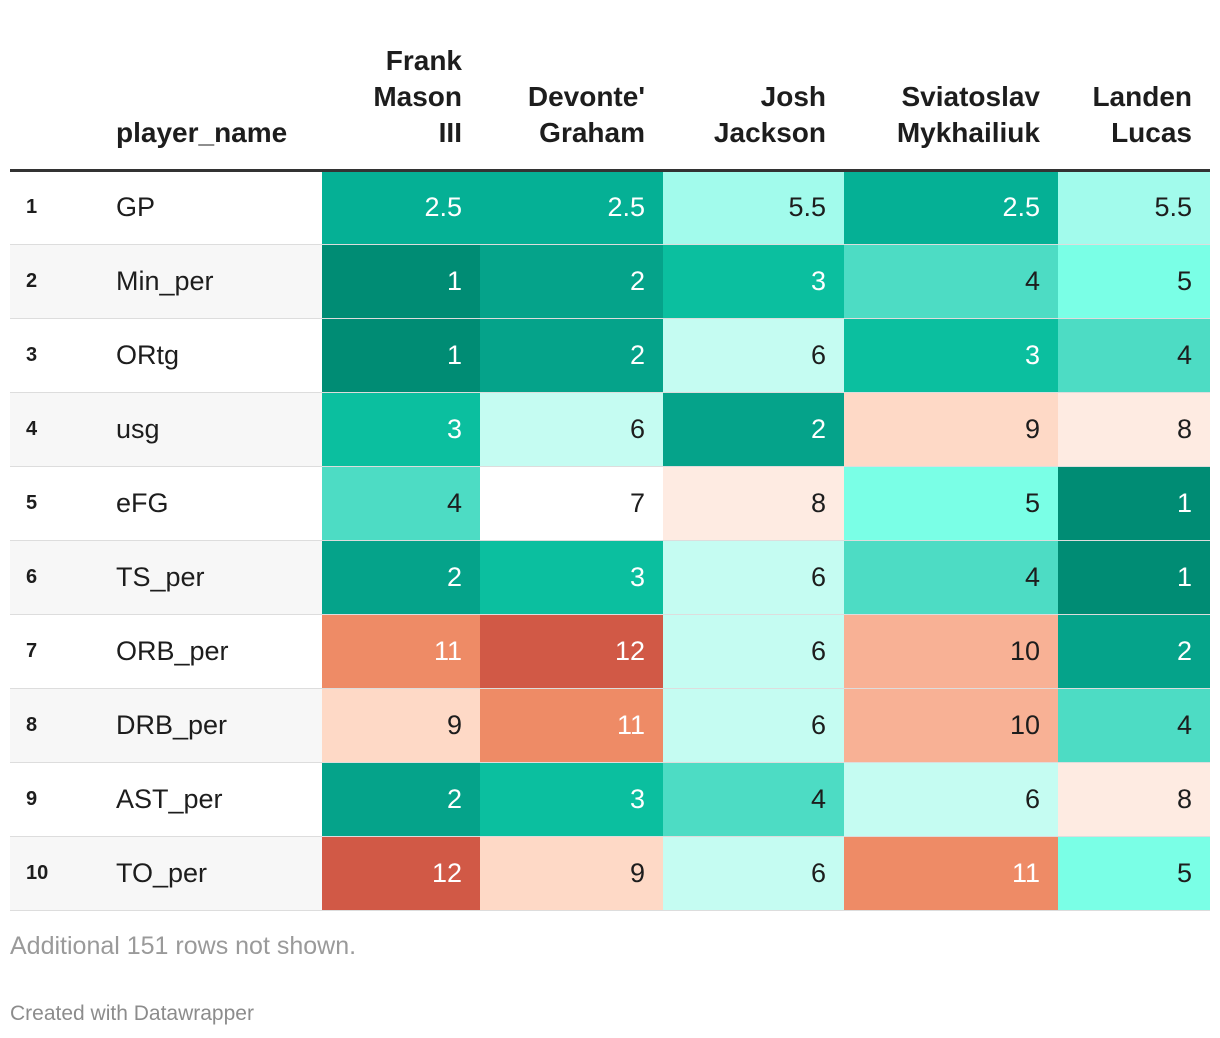 Image resolution: width=1220 pixels, height=1038 pixels. What do you see at coordinates (63, 86) in the screenshot?
I see `header-index` at bounding box center [63, 86].